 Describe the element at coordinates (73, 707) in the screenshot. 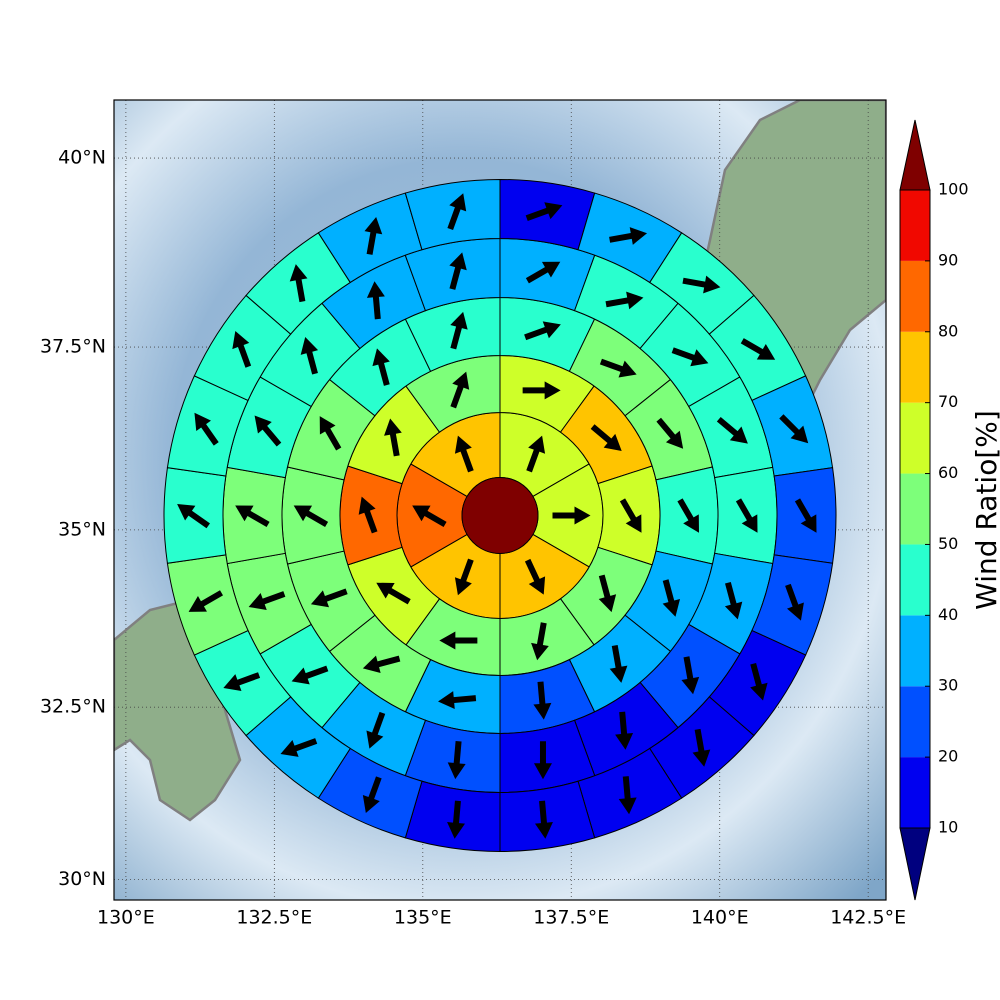

I see `y-tick-label: 32.5°N` at that location.